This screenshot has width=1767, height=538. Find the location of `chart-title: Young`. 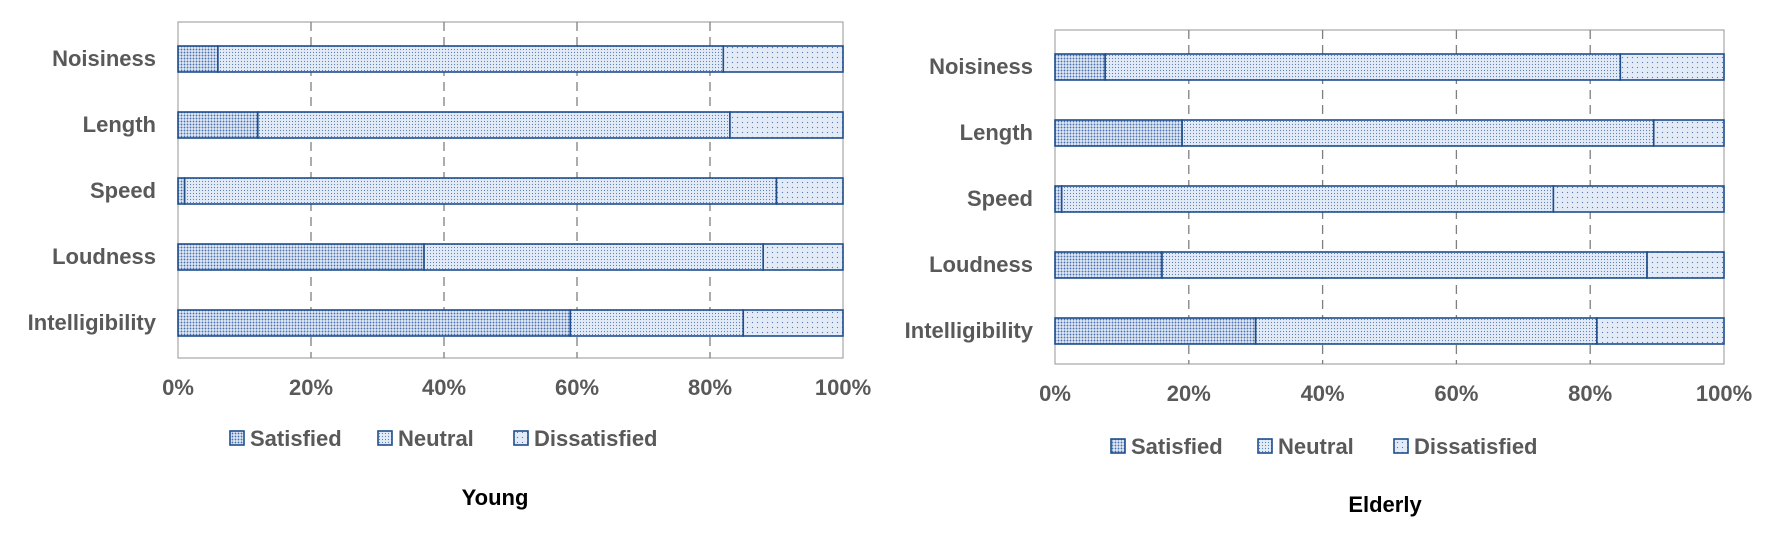

chart-title: Young is located at coordinates (495, 497).